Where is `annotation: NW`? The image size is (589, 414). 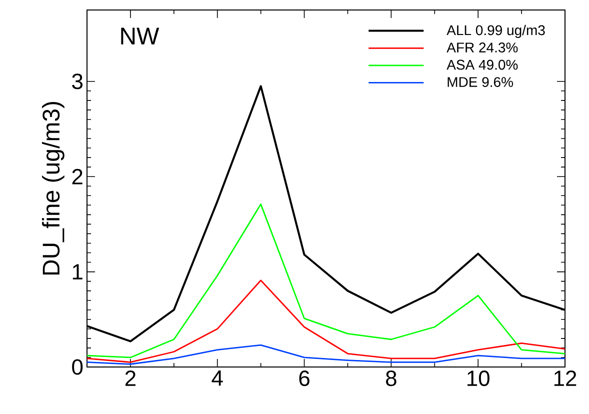
annotation: NW is located at coordinates (140, 36).